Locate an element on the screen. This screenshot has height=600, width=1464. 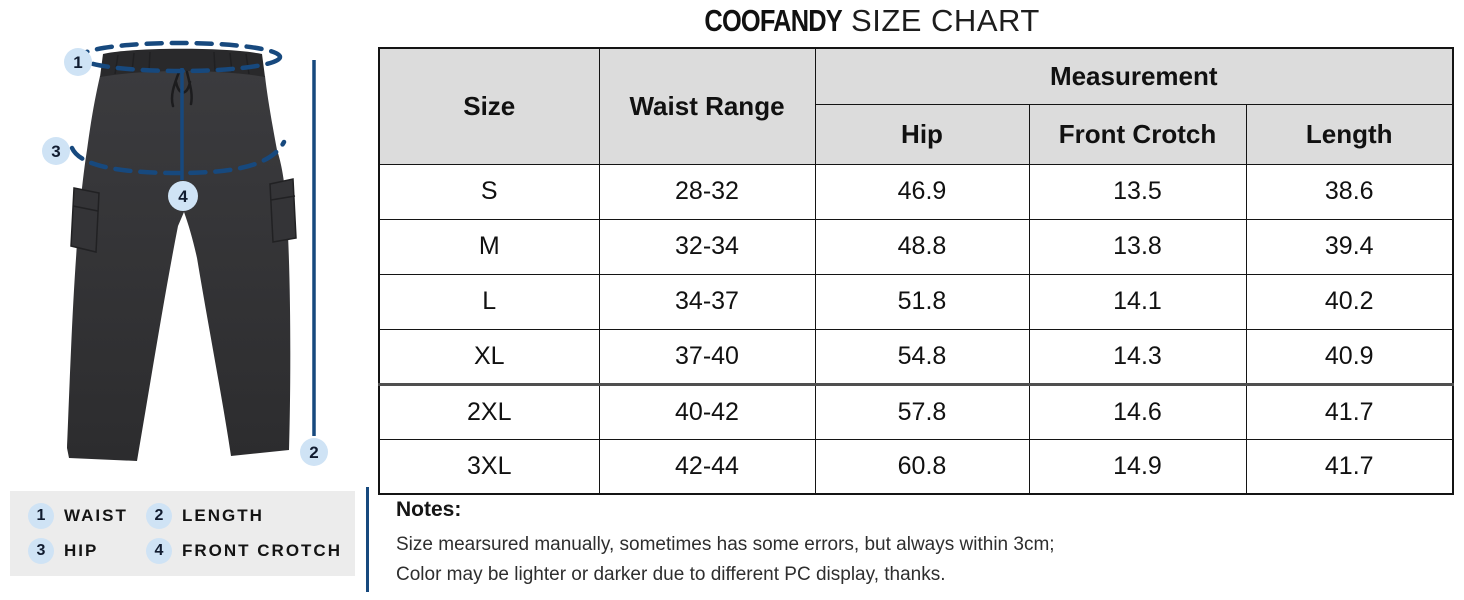
right-cargo-pocket-flap-line is located at coordinates (283, 198).